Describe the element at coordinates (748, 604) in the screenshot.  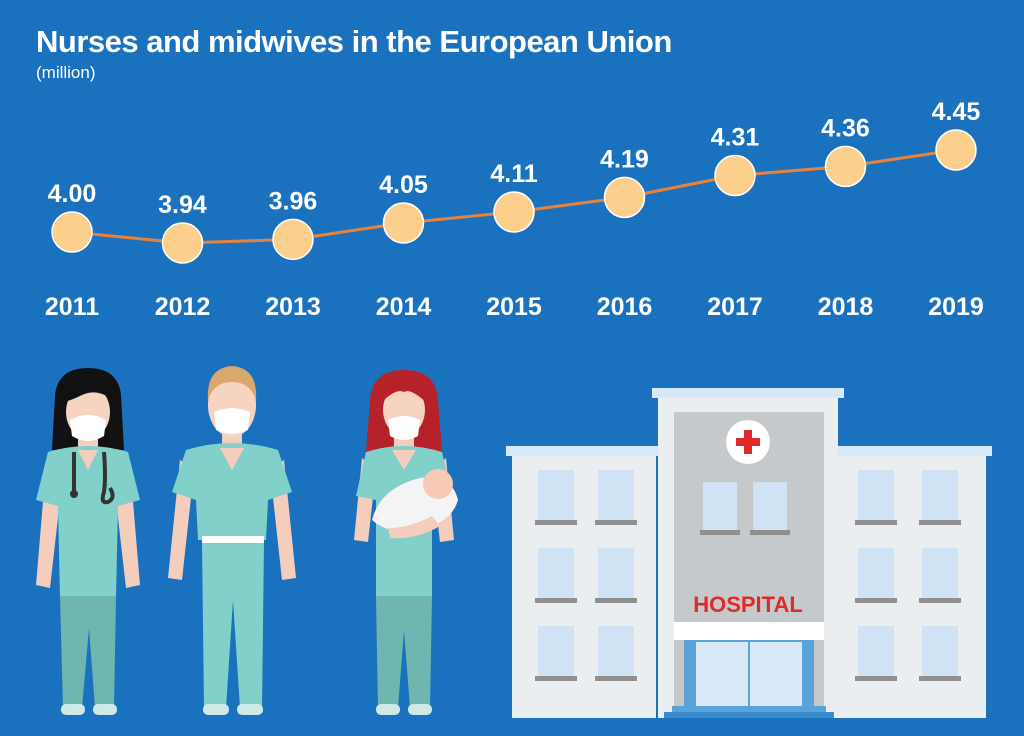
I see `hospital-sign: HOSPITAL` at that location.